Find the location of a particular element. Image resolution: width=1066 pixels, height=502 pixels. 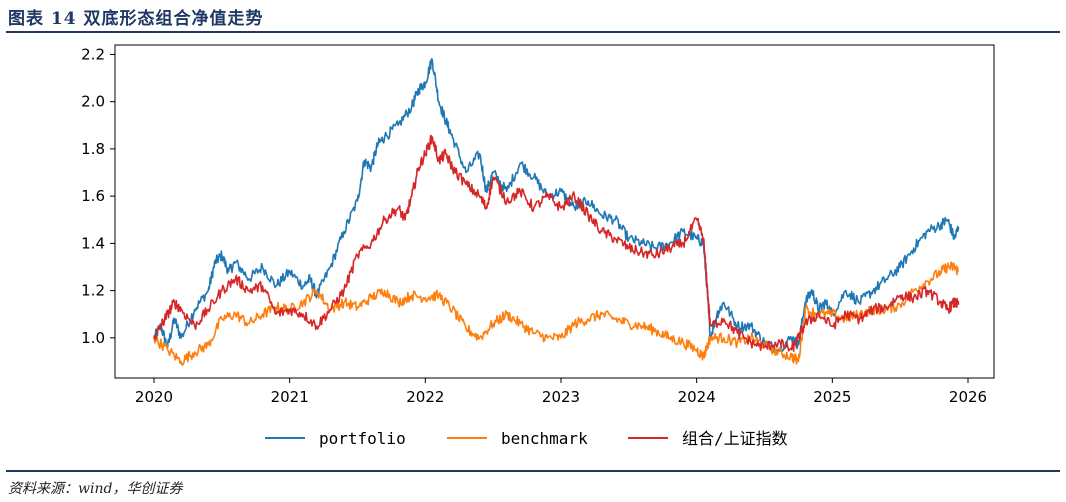

x-tick-label: 2021 is located at coordinates (290, 397).